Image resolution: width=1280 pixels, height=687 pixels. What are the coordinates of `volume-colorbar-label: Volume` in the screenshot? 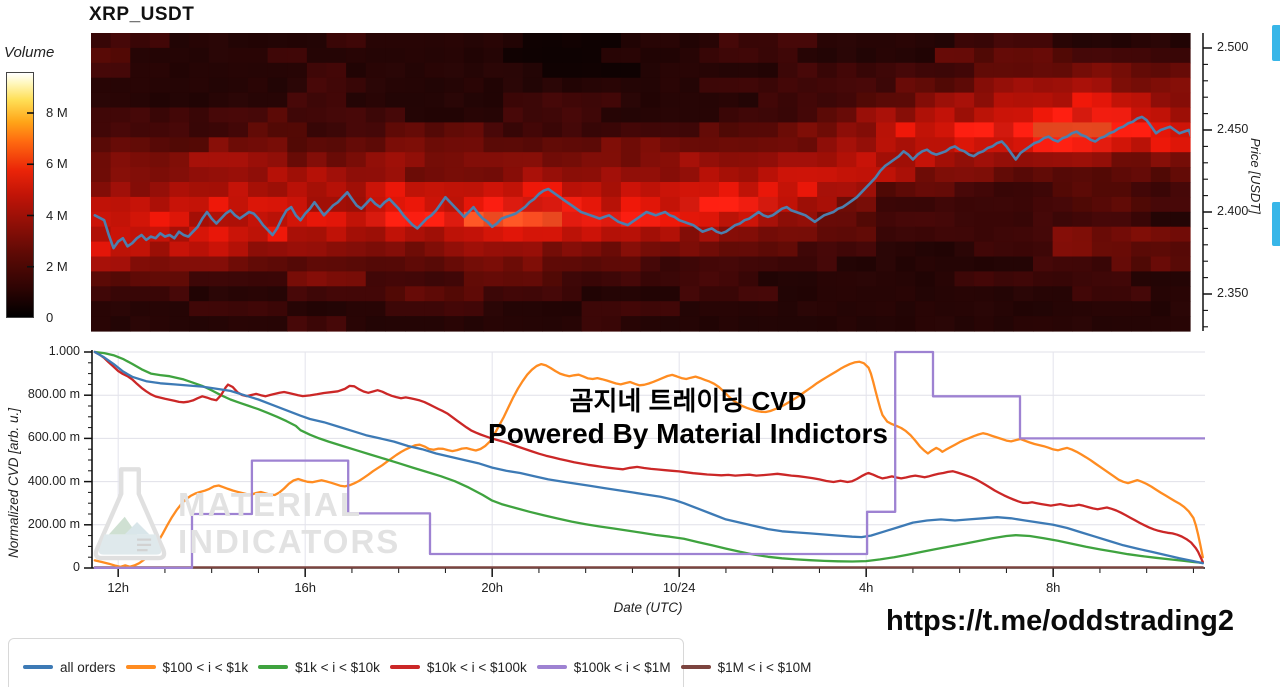 It's located at (29, 52).